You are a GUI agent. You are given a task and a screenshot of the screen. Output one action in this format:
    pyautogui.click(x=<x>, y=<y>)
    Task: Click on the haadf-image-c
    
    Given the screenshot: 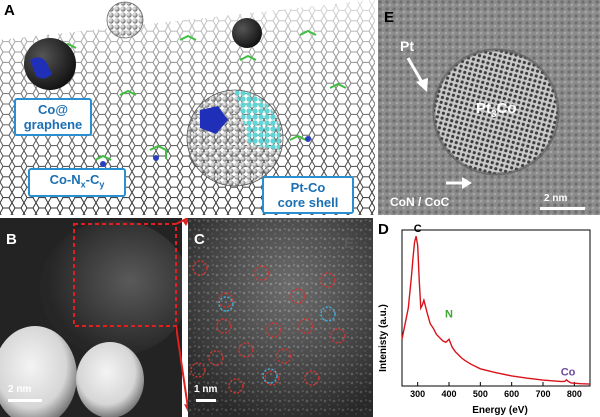 What is the action you would take?
    pyautogui.click(x=280, y=317)
    